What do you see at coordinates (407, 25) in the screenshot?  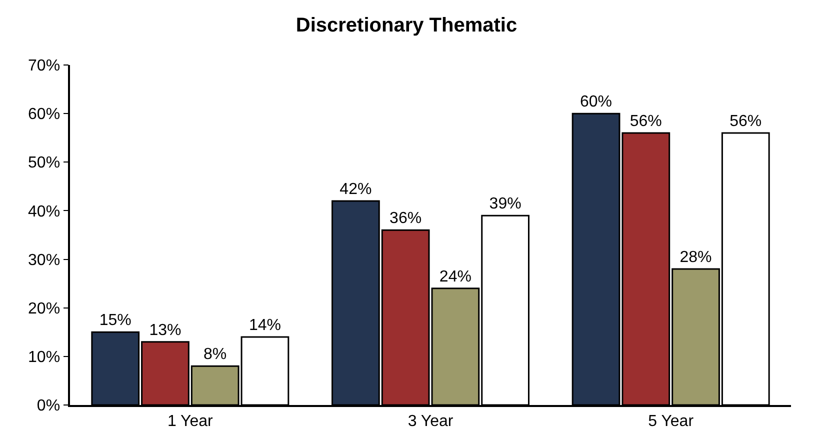 I see `chart-title: Discretionary Thematic` at bounding box center [407, 25].